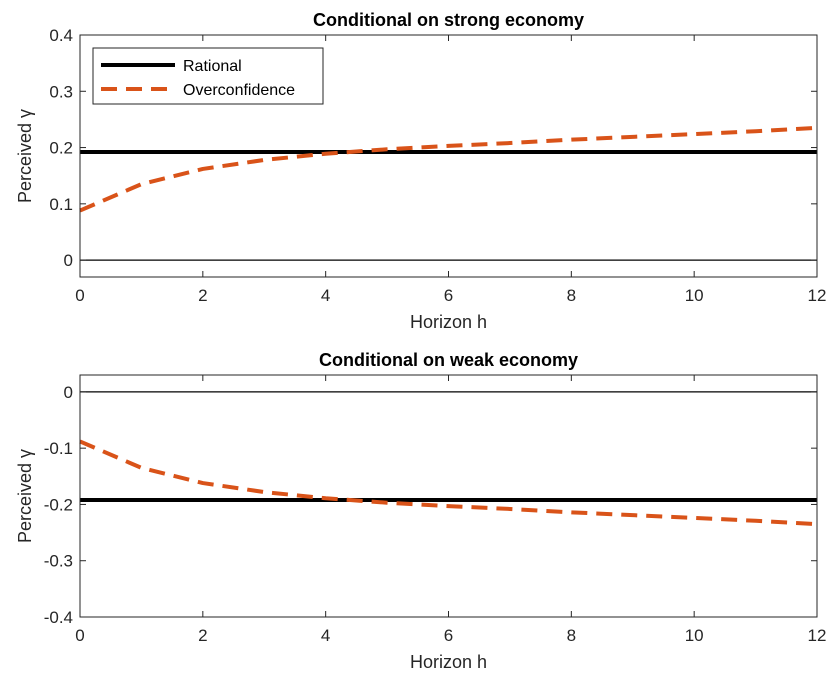 The height and width of the screenshot is (677, 828). Describe the element at coordinates (239, 90) in the screenshot. I see `legend-label-overconfidence: Overconfidence` at that location.